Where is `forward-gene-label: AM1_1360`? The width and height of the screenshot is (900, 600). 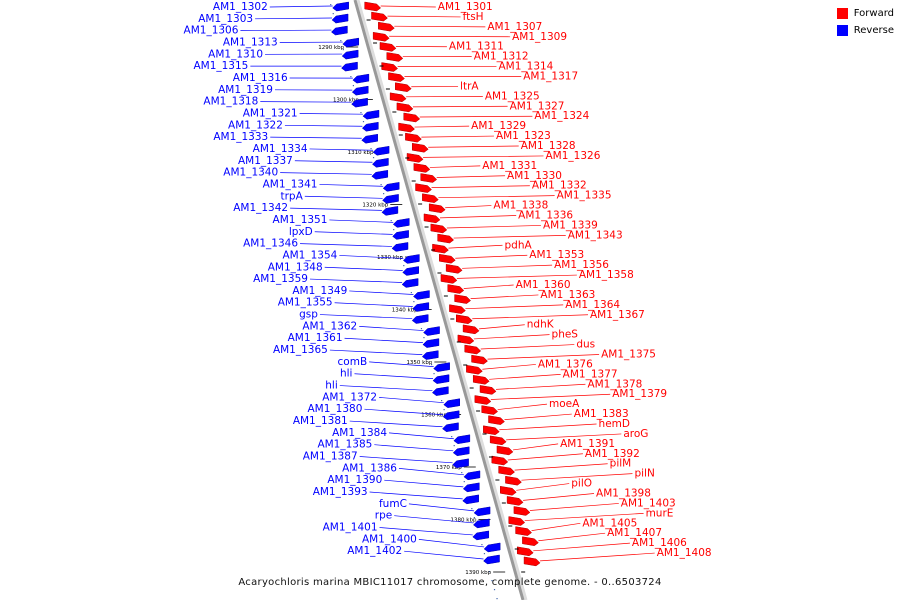 forward-gene-label: AM1_1360 is located at coordinates (543, 285).